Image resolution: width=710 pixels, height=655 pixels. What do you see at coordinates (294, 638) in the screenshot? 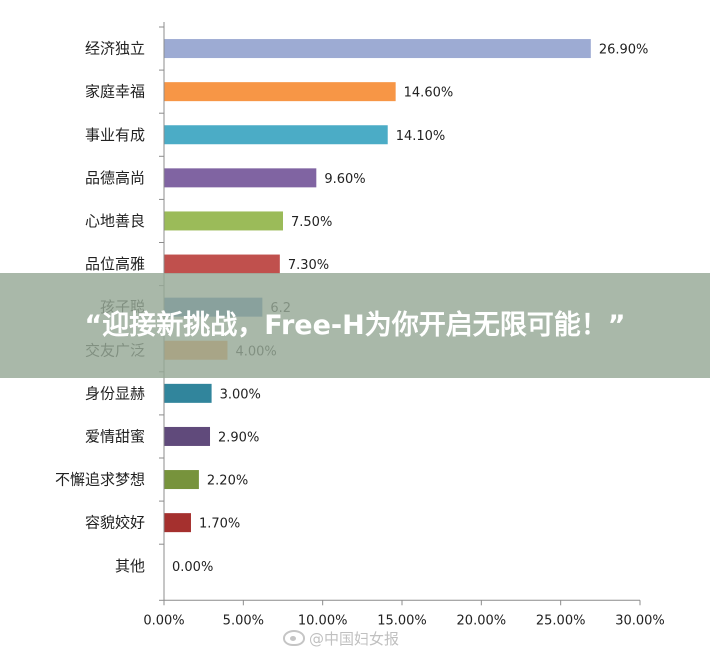
I see `weibo-icon` at bounding box center [294, 638].